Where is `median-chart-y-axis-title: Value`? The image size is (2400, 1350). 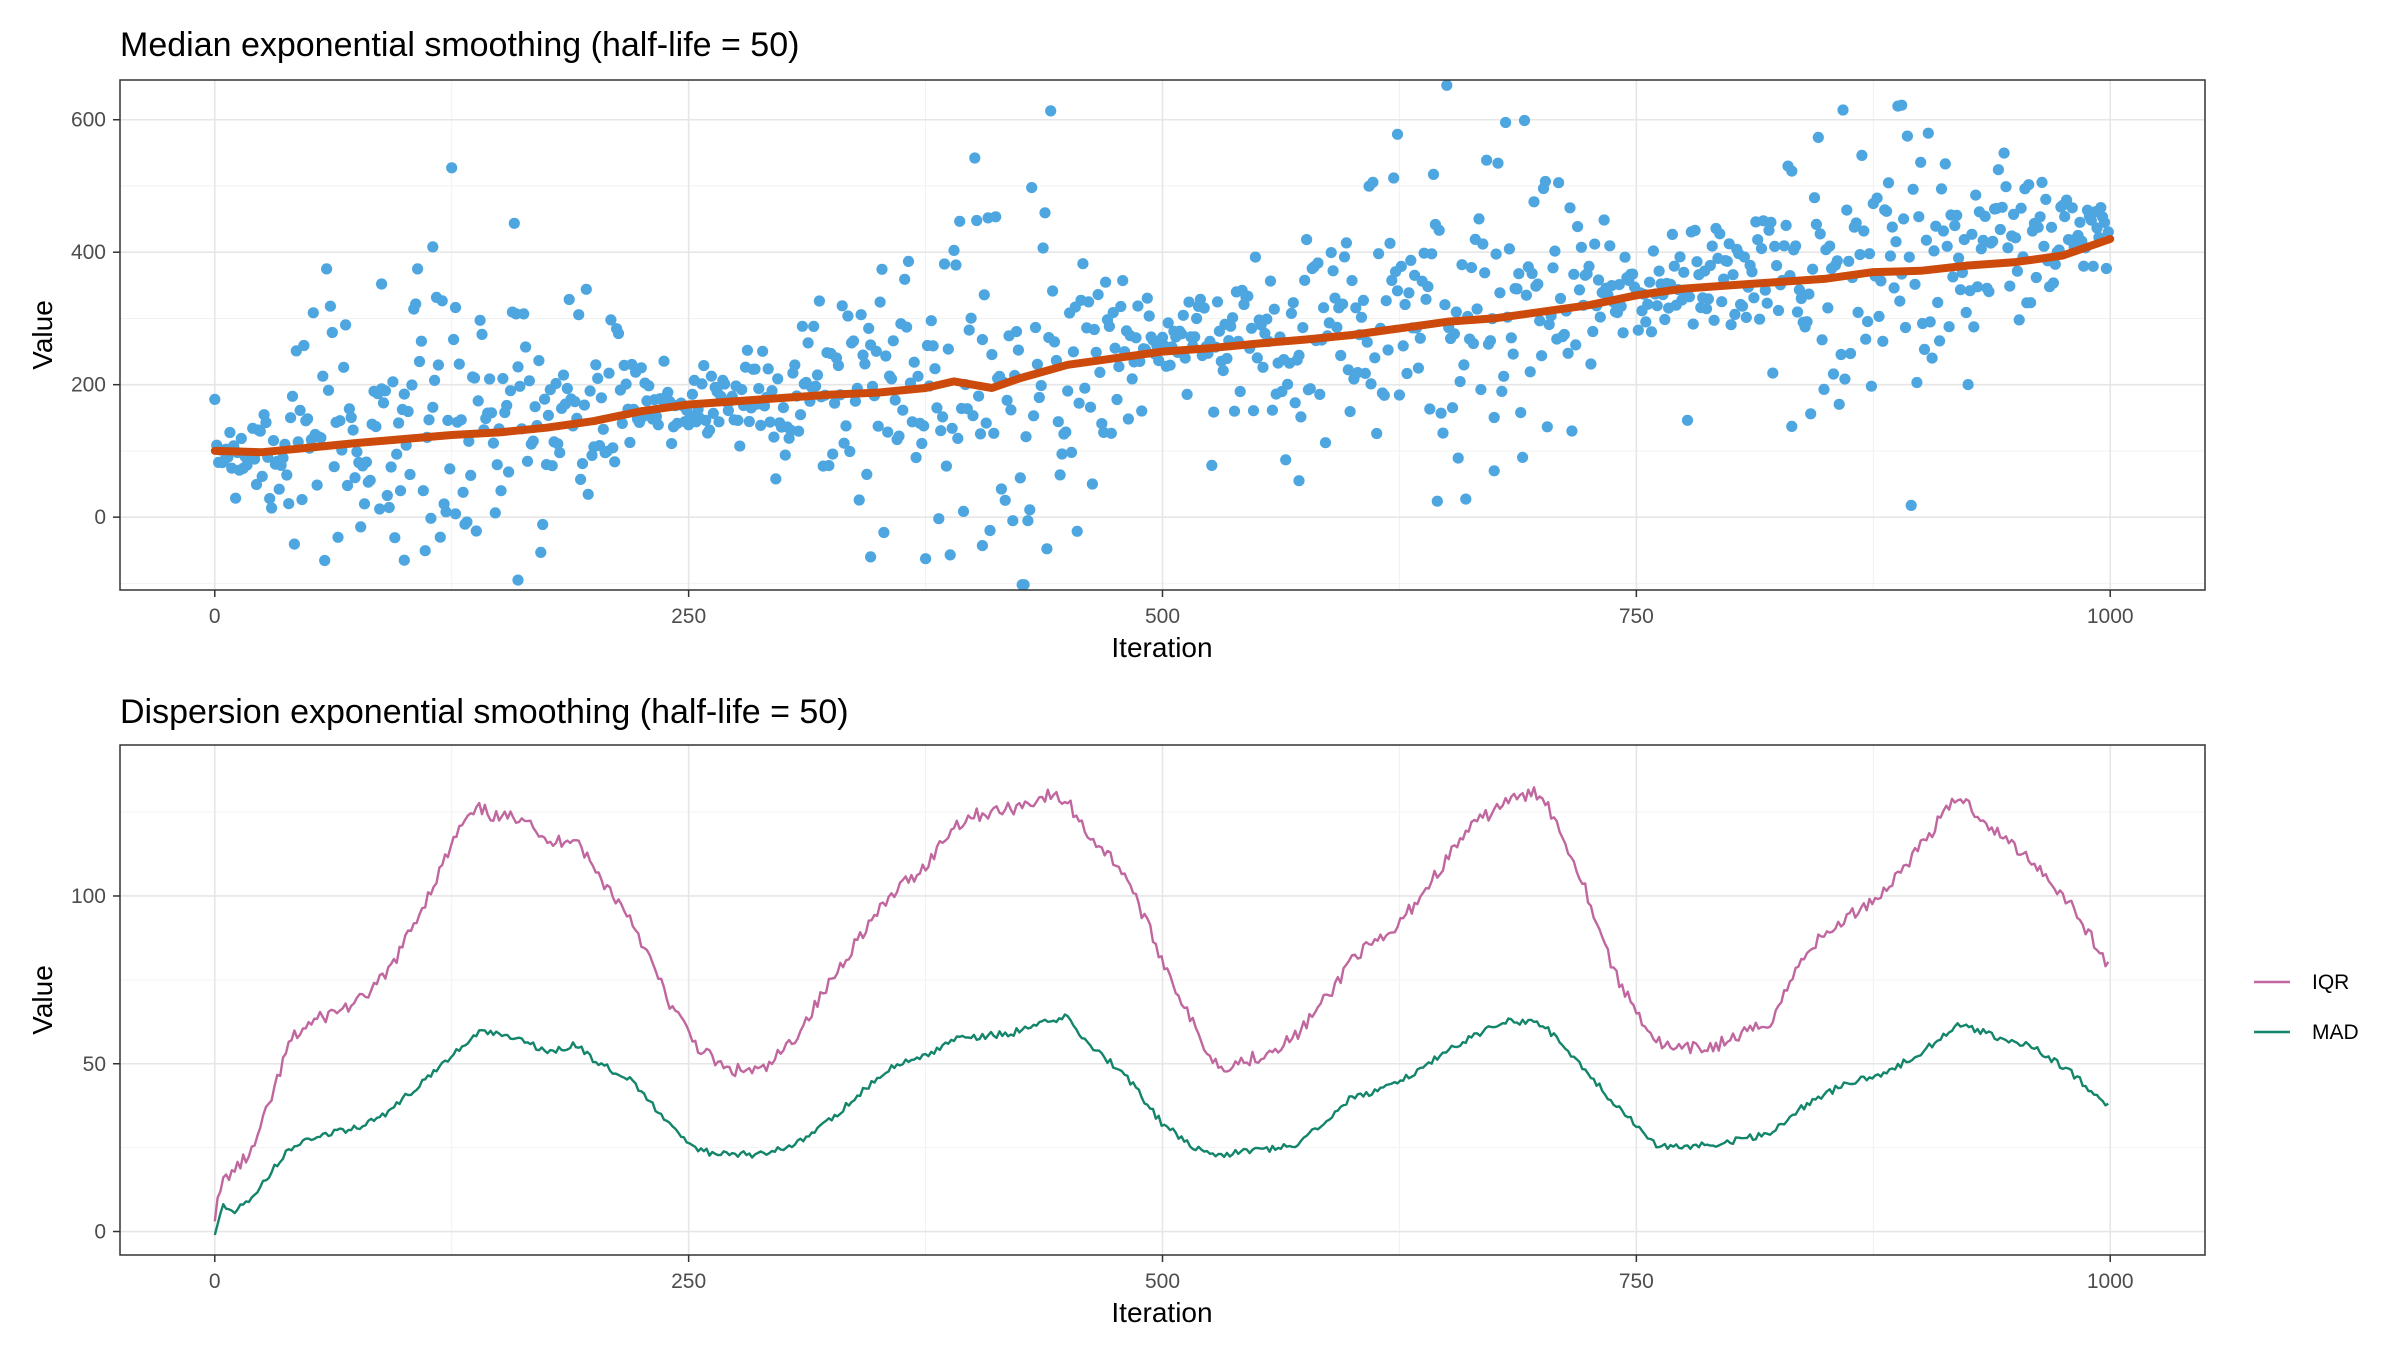 median-chart-y-axis-title: Value is located at coordinates (42, 335).